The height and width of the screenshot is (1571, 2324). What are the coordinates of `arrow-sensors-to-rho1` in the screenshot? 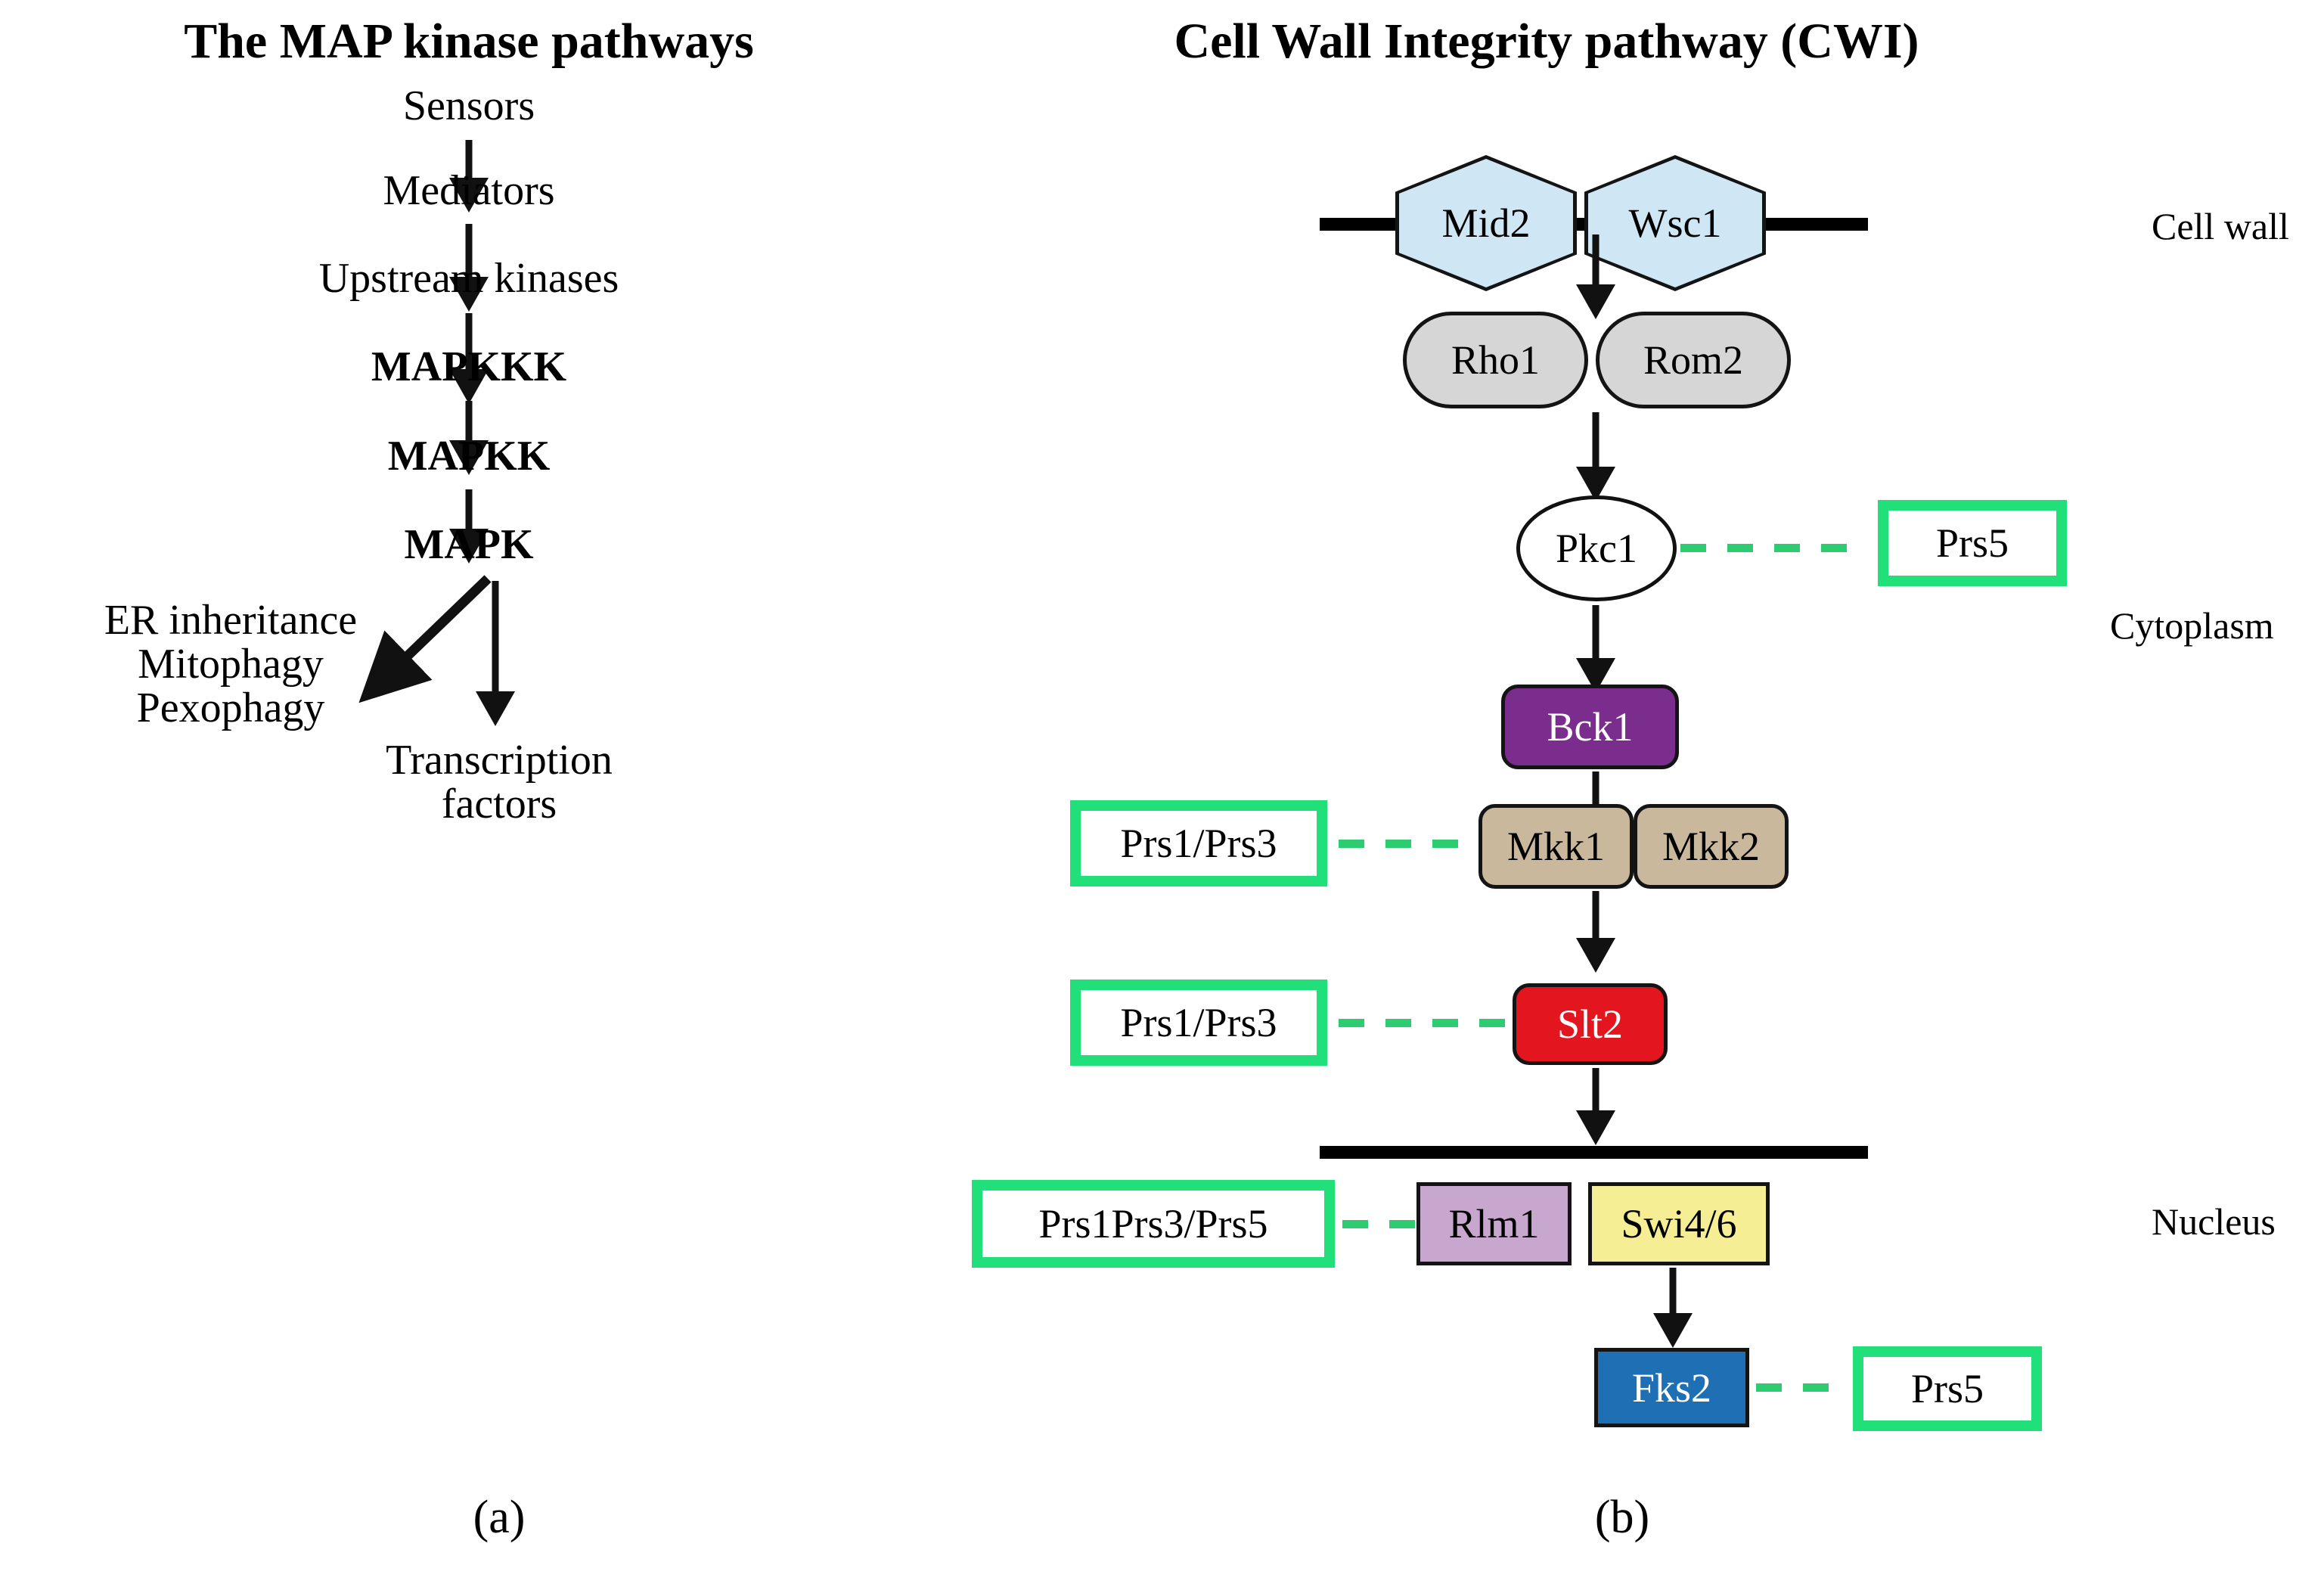 It's located at (1596, 277).